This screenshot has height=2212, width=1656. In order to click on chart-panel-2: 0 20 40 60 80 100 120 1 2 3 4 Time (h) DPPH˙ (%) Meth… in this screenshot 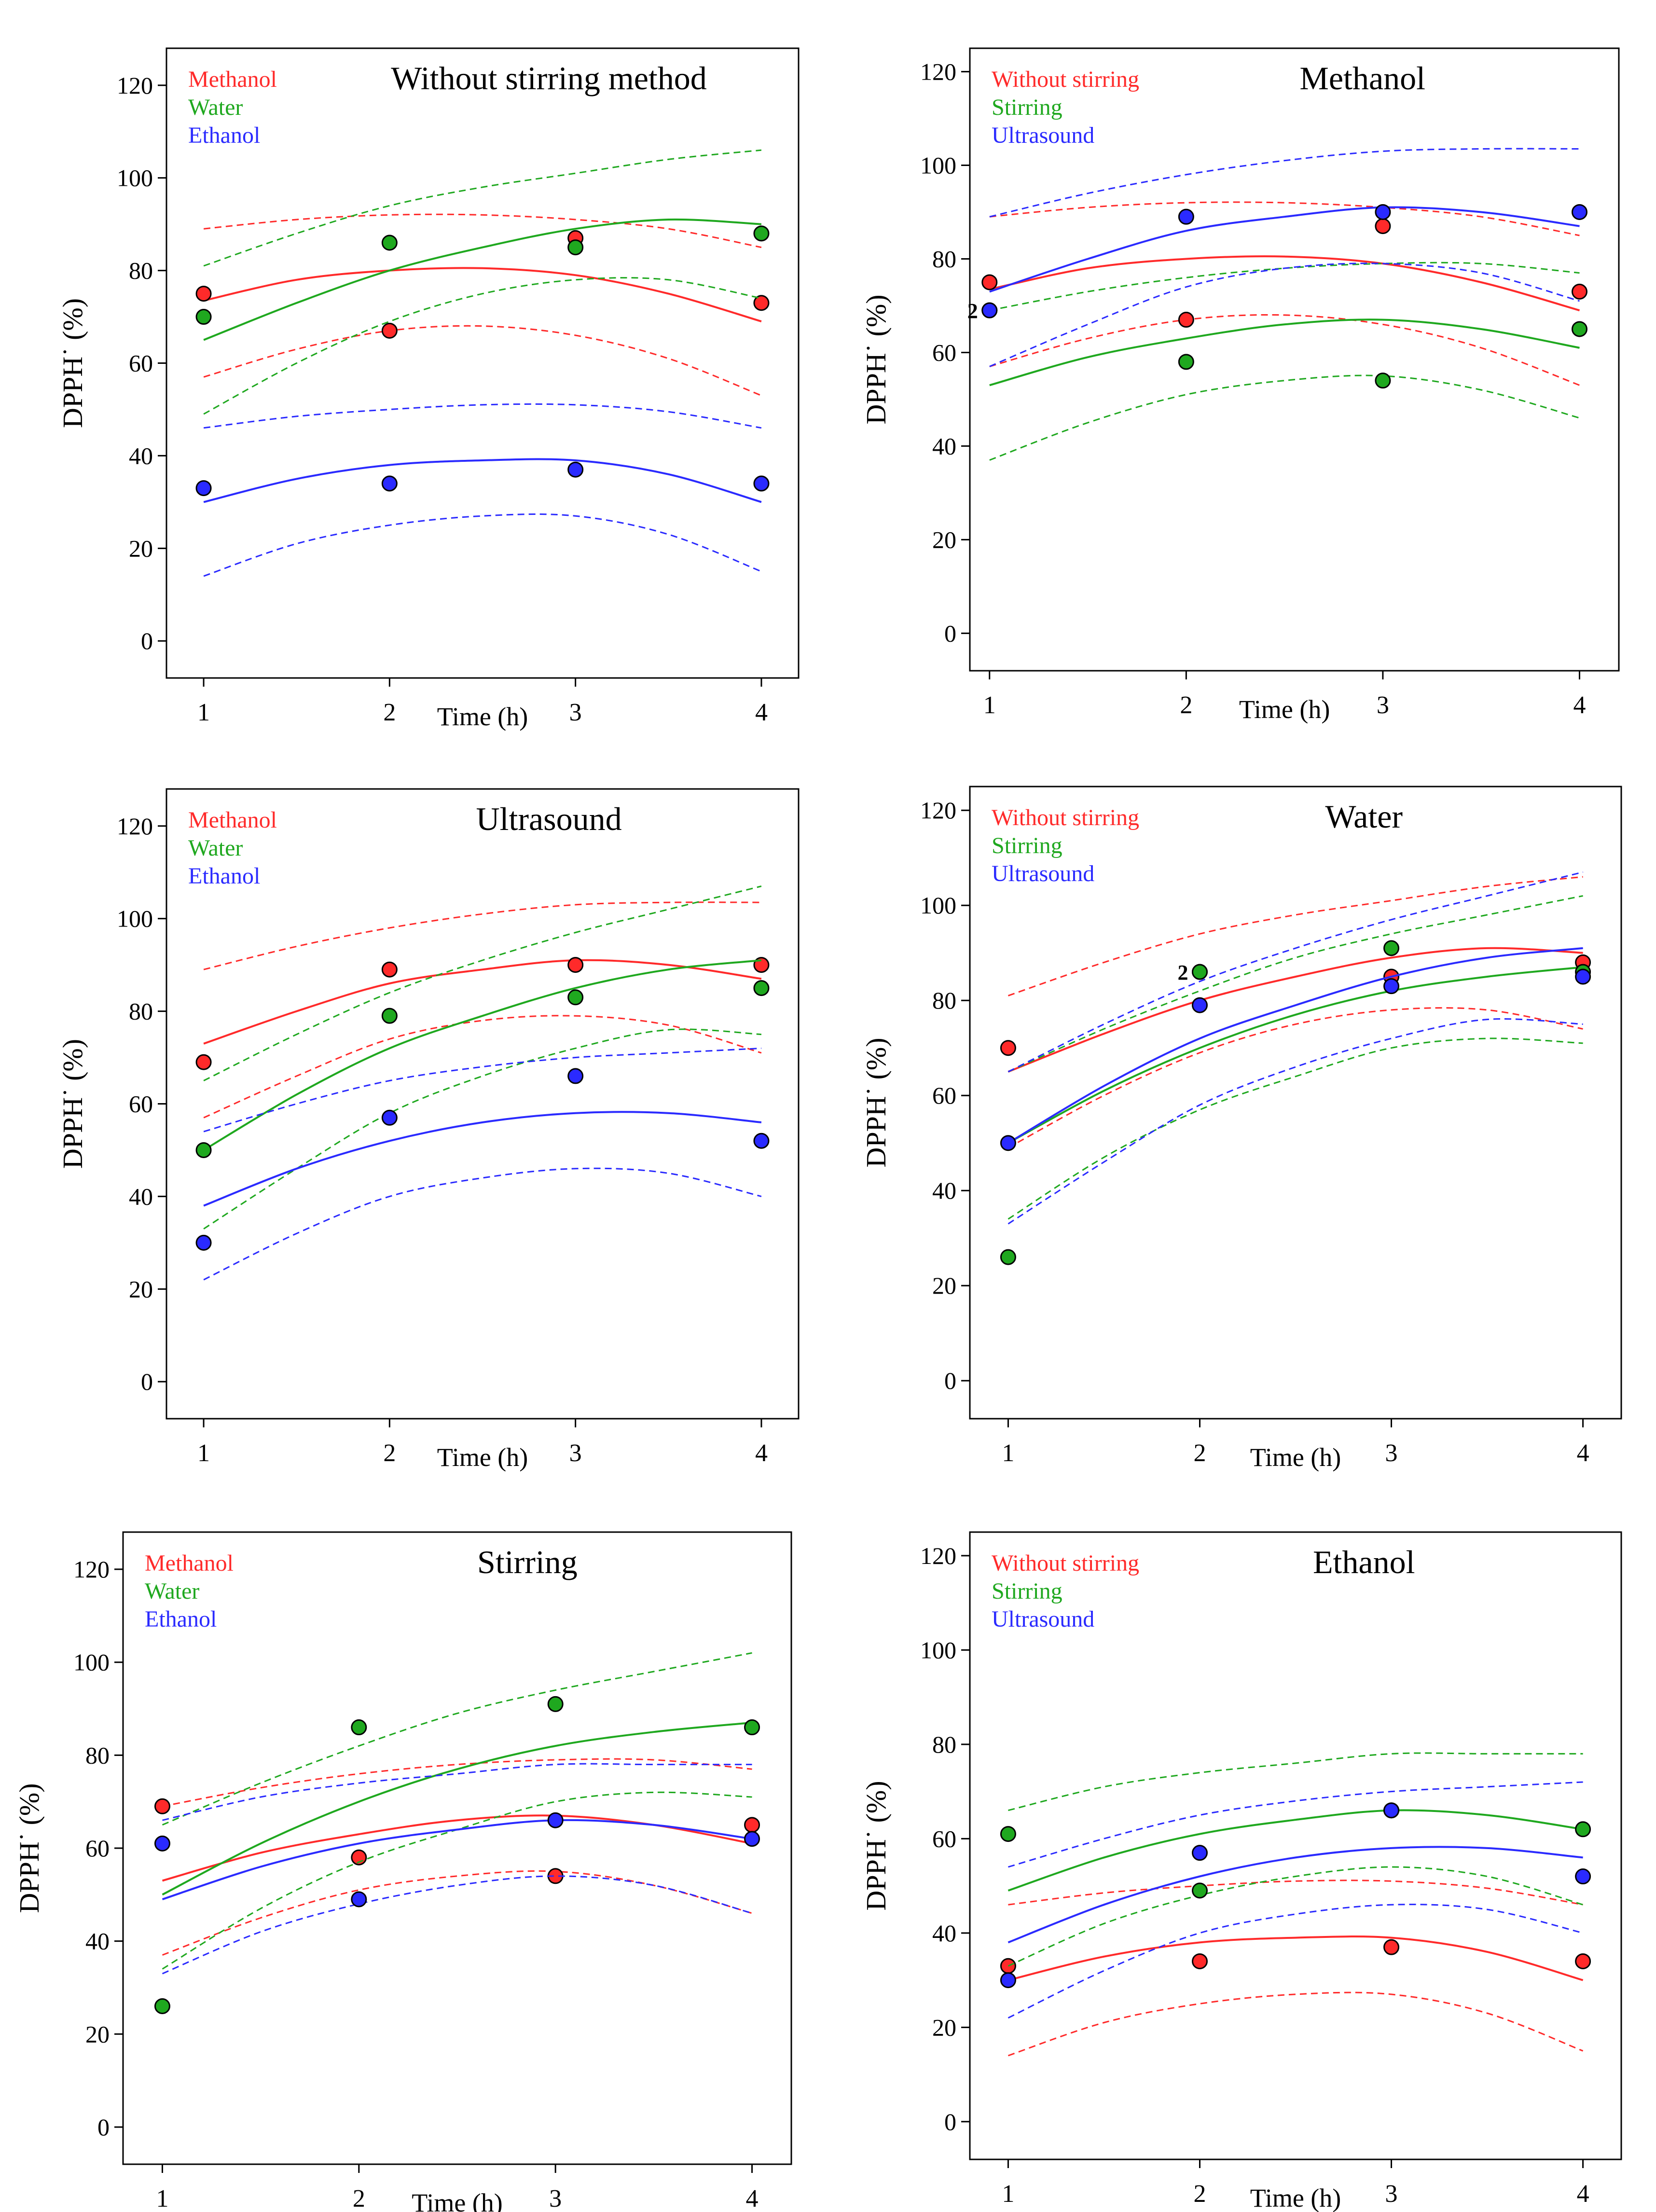, I will do `click(1240, 385)`.